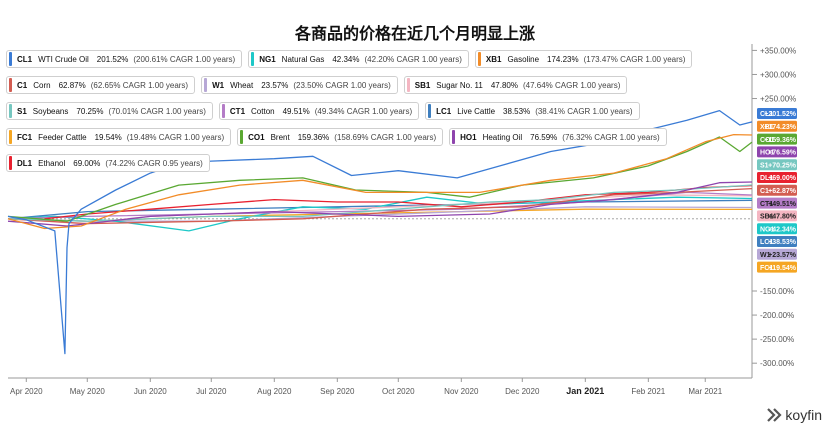  I want to click on legend-item-co1: CO1 Brent 159.36% (158.69% CAGR 1.00 years), so click(340, 137).